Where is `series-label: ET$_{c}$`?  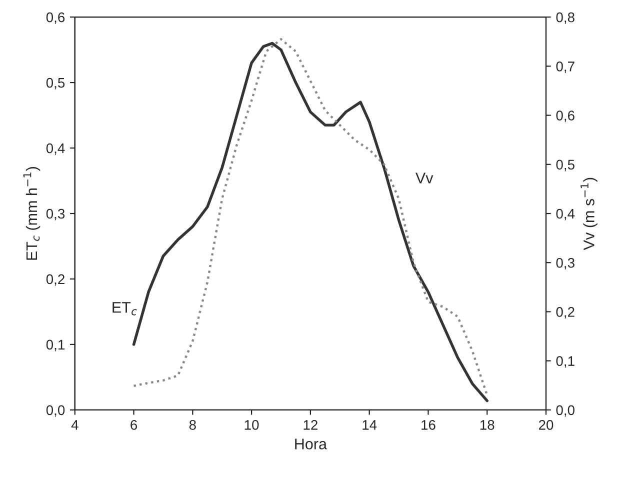
series-label: ET$_{c}$ is located at coordinates (124, 309).